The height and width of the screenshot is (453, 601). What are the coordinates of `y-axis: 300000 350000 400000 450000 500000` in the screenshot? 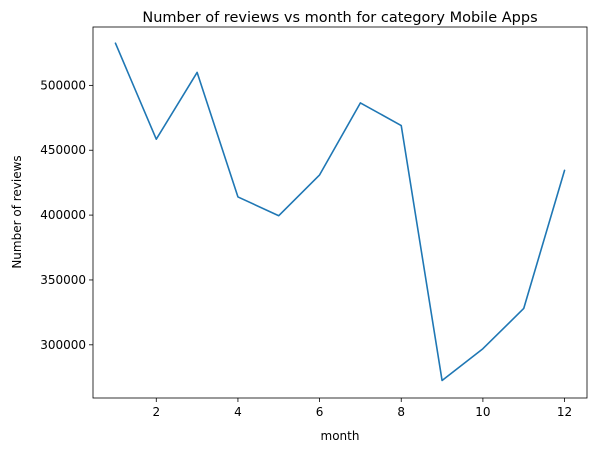 It's located at (66, 215).